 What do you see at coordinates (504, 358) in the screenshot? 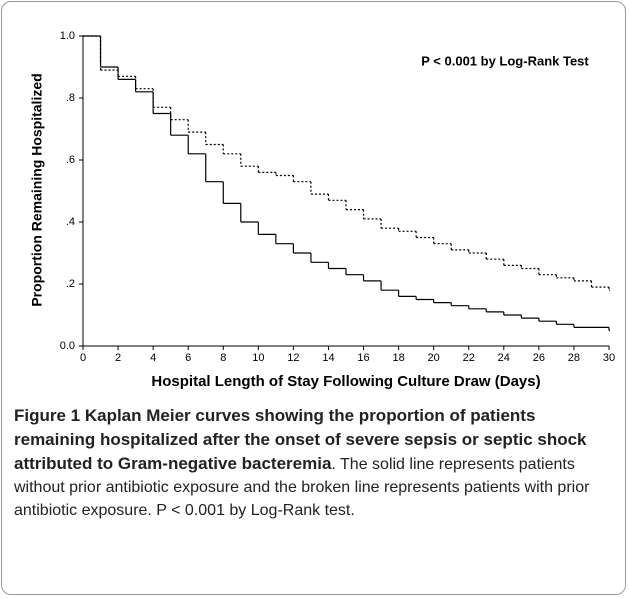
I see `x-tick-label: 24` at bounding box center [504, 358].